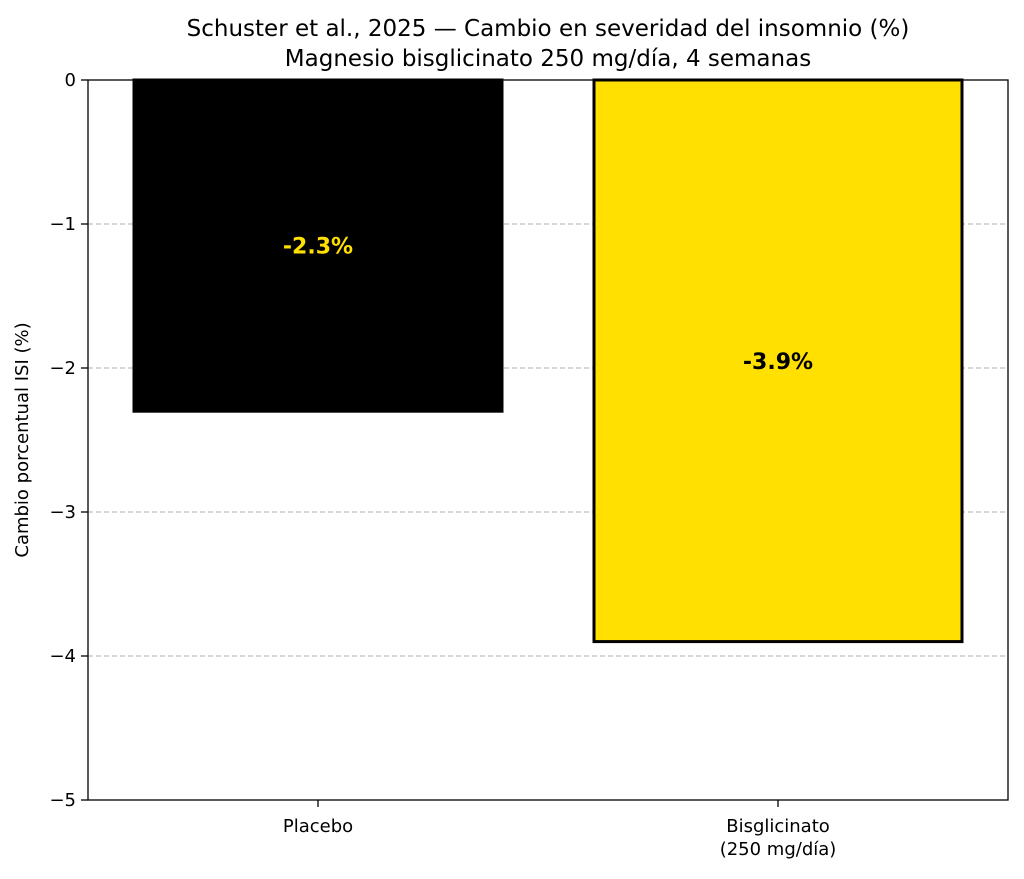 The image size is (1024, 879). What do you see at coordinates (778, 849) in the screenshot?
I see `x-tick-label: (250 mg/día)` at bounding box center [778, 849].